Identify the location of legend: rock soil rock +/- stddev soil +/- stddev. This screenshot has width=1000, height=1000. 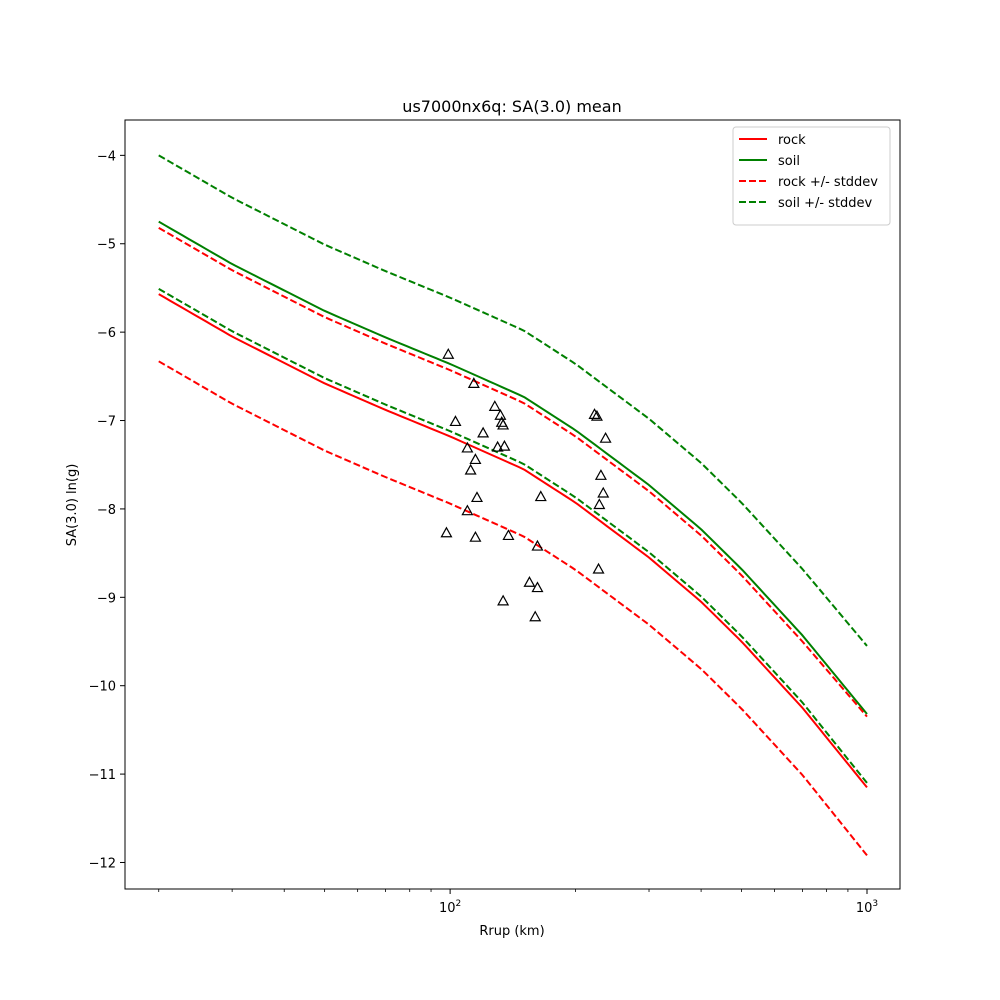
(811, 176).